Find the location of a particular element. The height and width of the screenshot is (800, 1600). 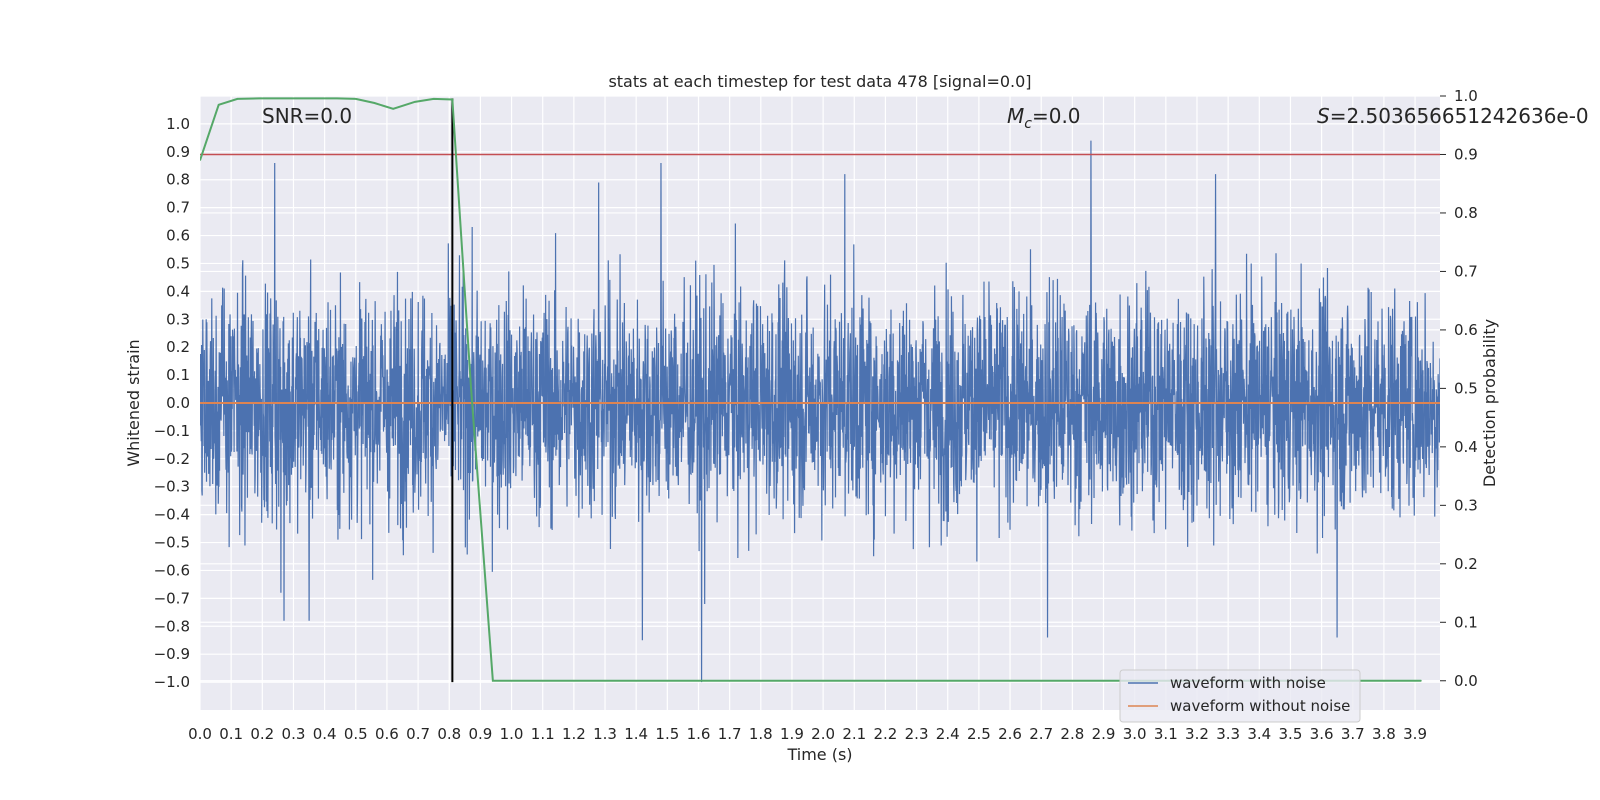

legend-box is located at coordinates (1240, 696).